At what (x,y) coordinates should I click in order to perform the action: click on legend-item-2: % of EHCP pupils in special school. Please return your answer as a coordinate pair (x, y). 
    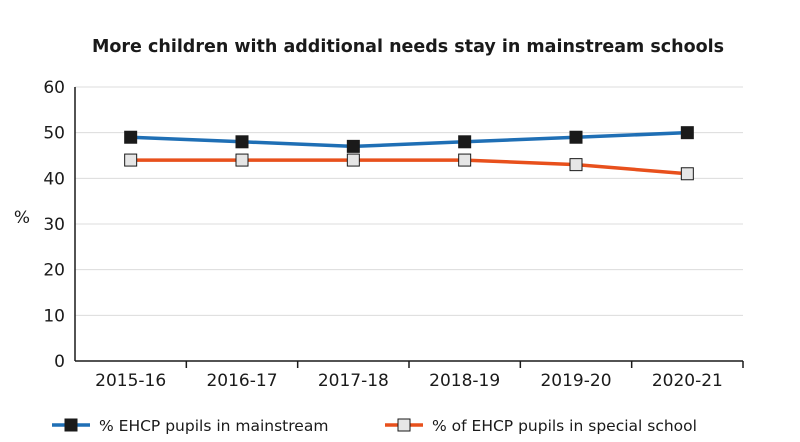
    Looking at the image, I should click on (541, 426).